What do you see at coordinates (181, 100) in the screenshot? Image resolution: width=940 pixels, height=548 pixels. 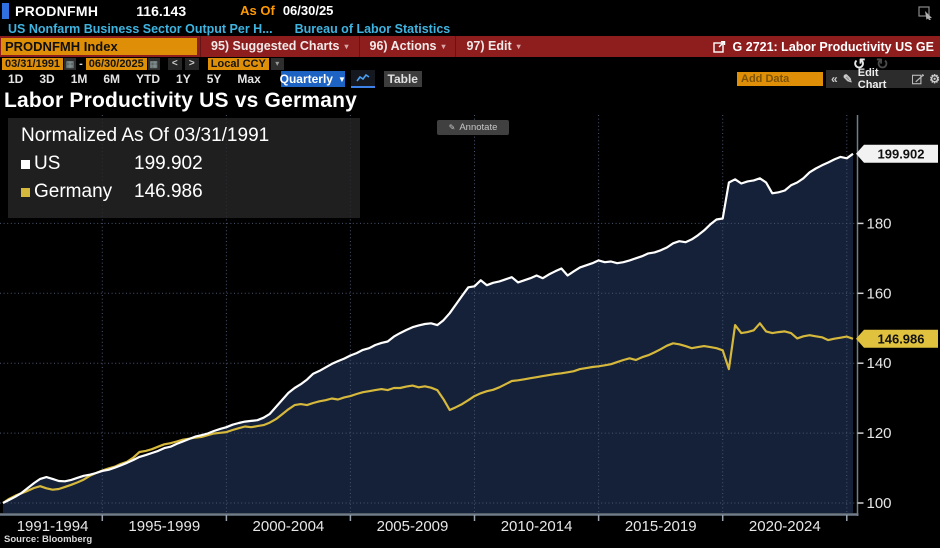 I see `chart-title: Labor Productivity US vs Germany` at bounding box center [181, 100].